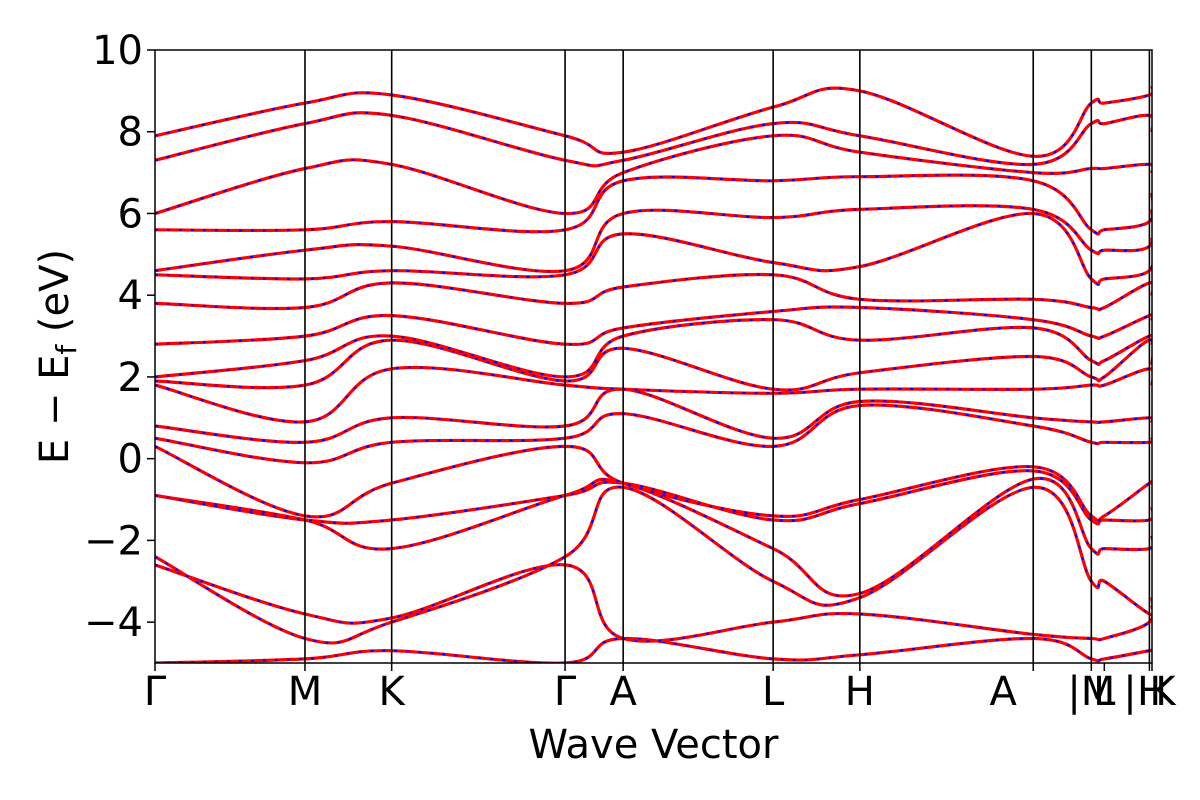  What do you see at coordinates (113, 623) in the screenshot?
I see `y-tick-label: −4` at bounding box center [113, 623].